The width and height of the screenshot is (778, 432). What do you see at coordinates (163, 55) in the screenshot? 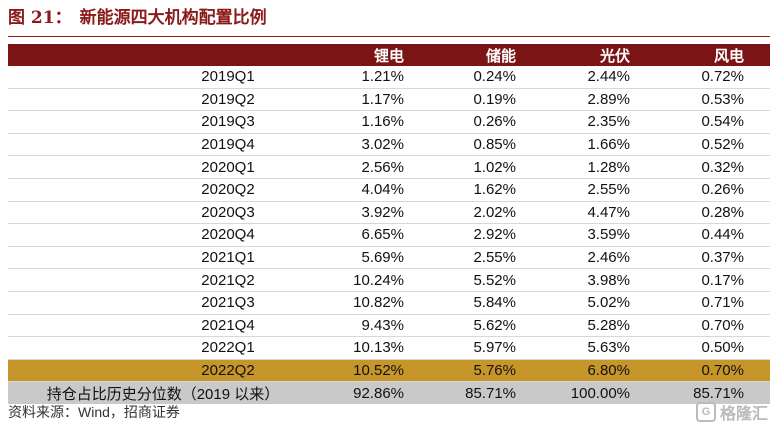
I see `header-quarter` at bounding box center [163, 55].